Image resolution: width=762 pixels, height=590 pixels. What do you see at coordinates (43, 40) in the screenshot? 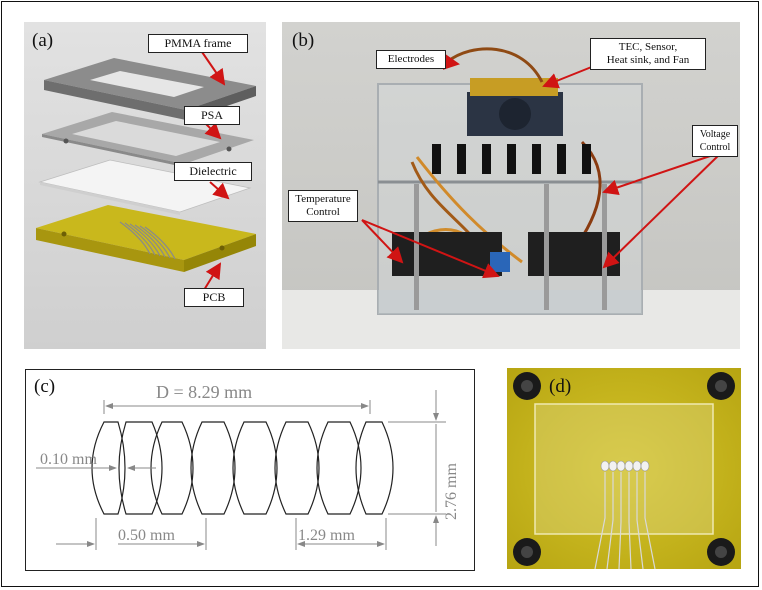
I see `panel-a-label: (a)` at bounding box center [43, 40].